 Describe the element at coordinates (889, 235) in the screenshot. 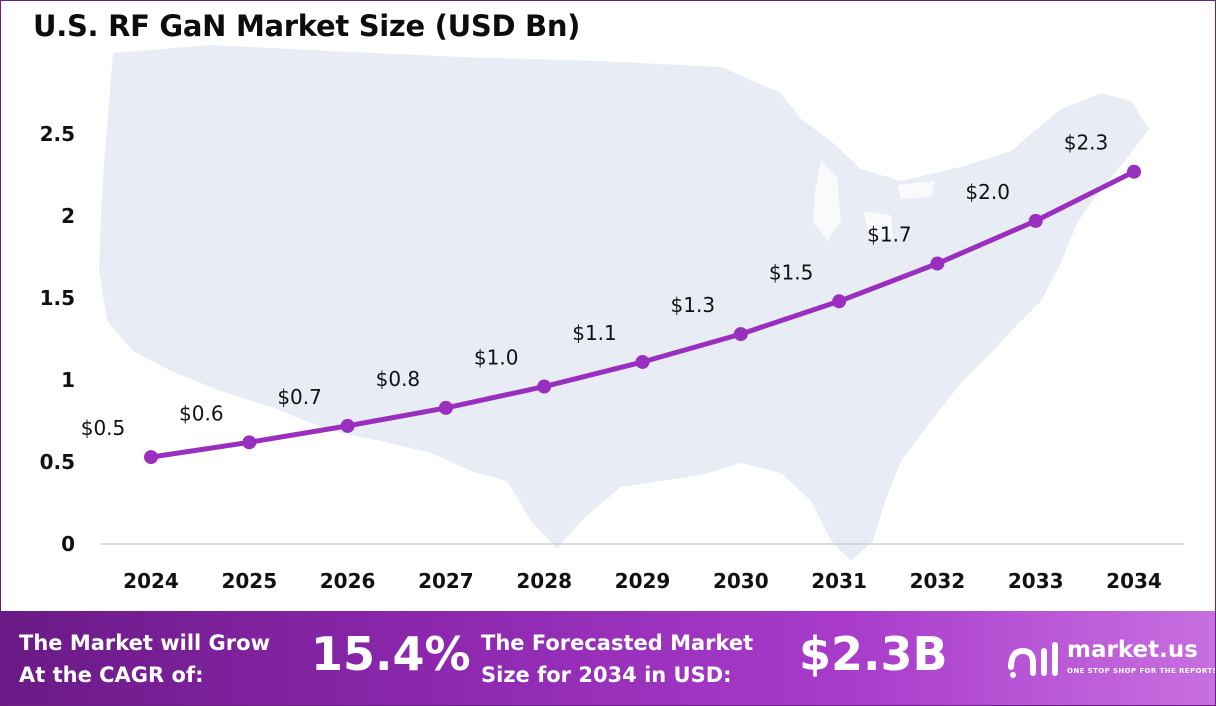

I see `data-label: $1.7` at that location.